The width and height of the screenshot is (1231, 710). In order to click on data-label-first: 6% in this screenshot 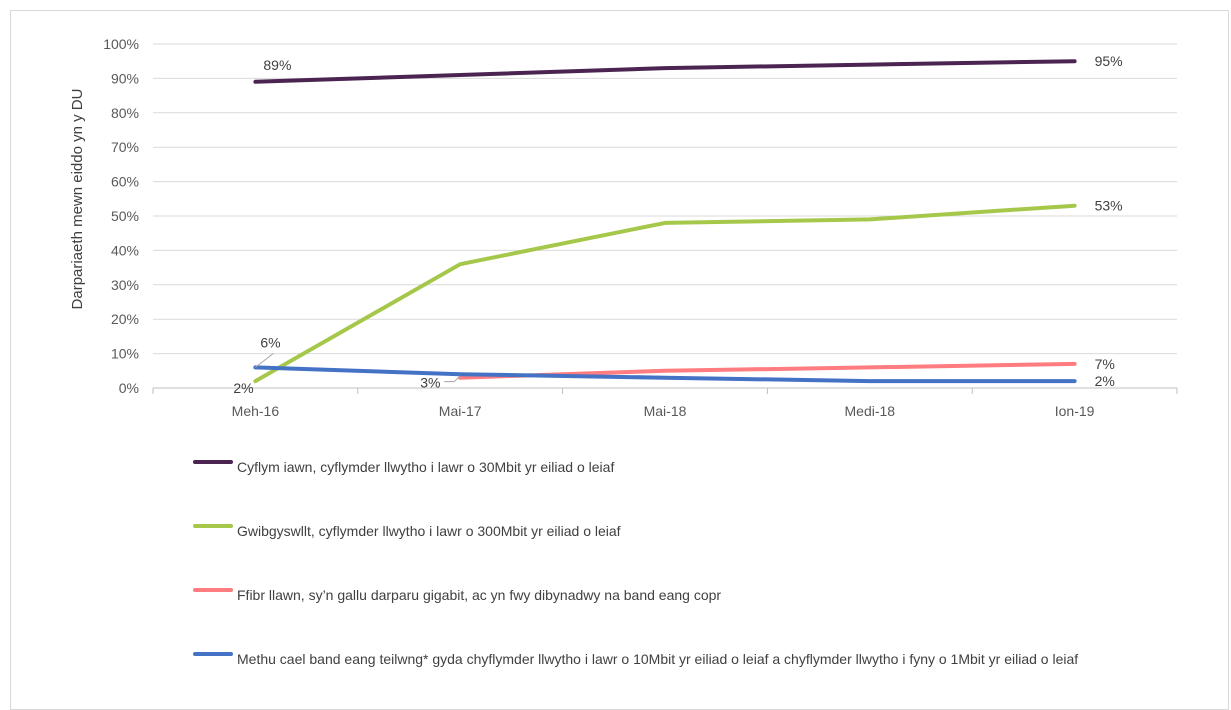, I will do `click(270, 342)`.